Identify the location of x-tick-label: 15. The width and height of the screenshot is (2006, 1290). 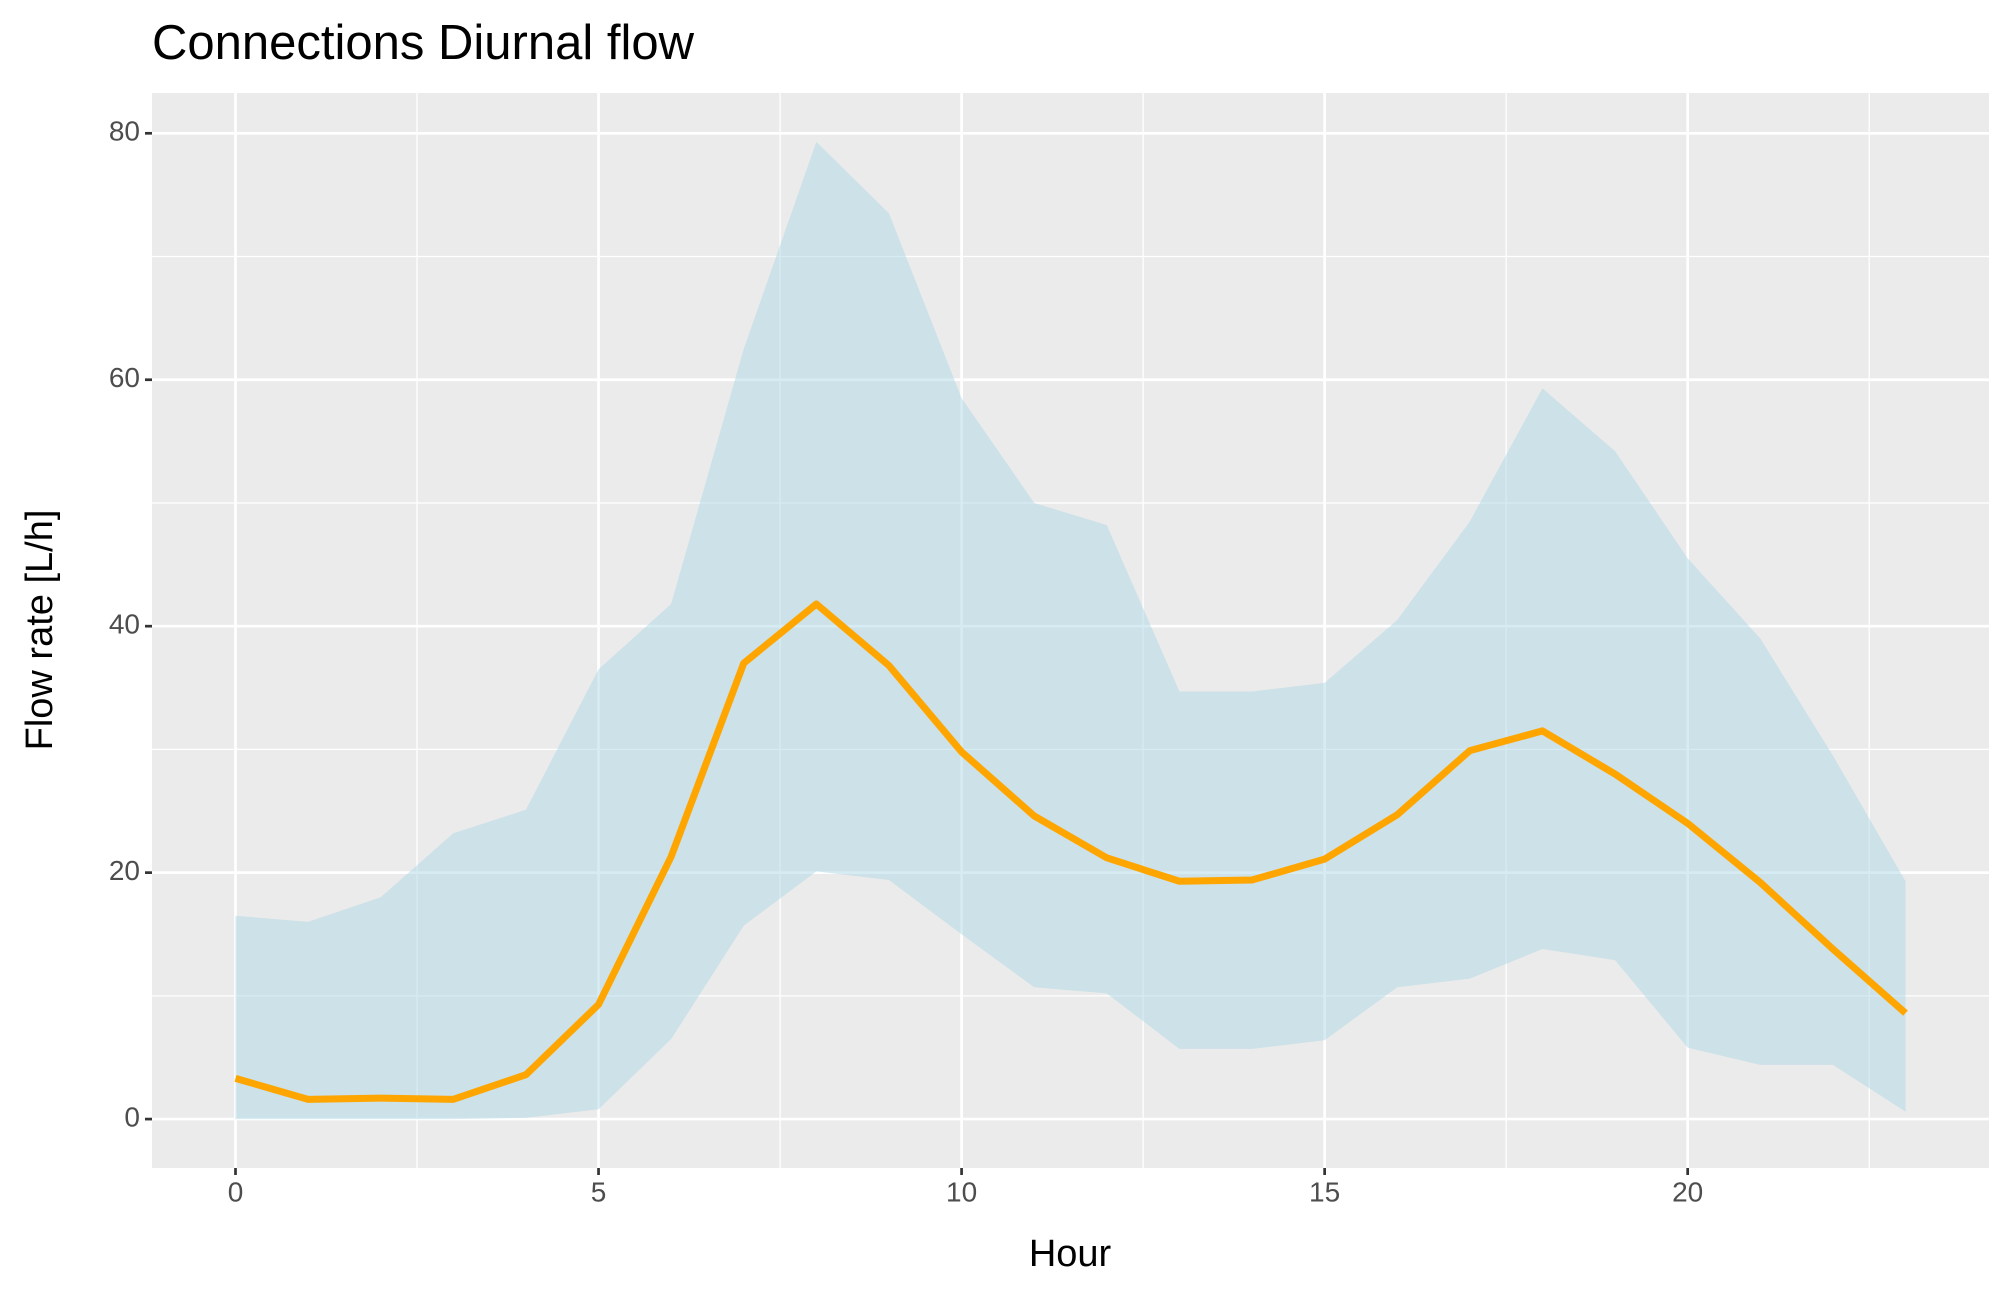
(1324, 1191).